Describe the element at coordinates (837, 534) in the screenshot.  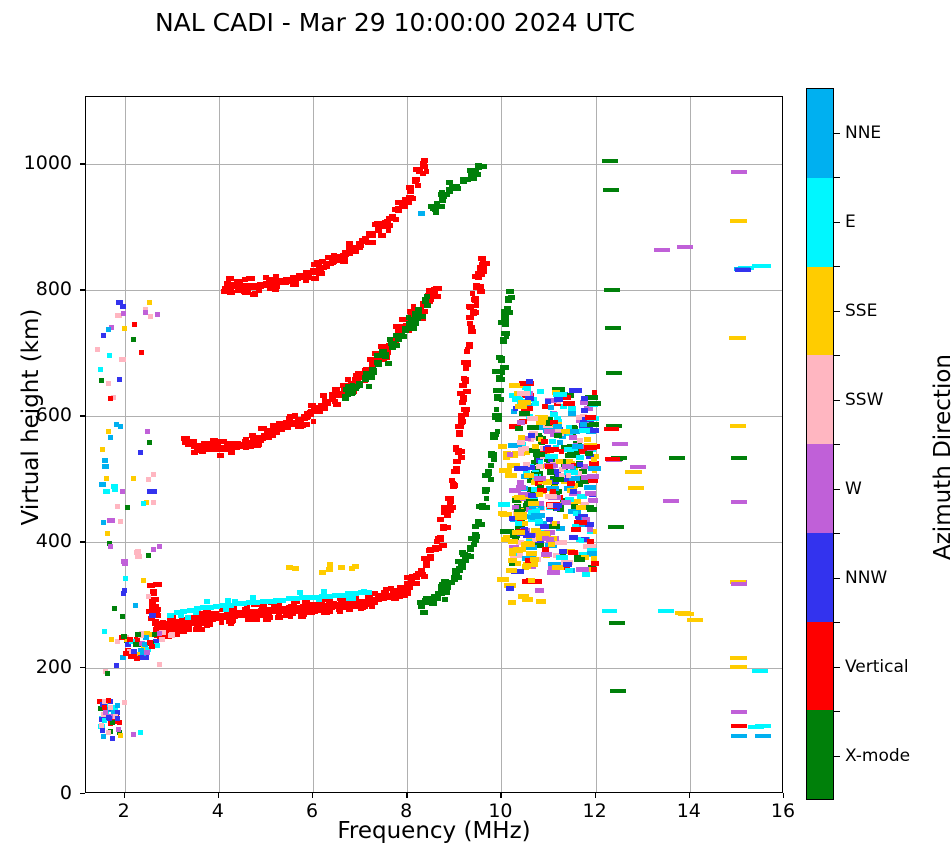
I see `colorbar-boundary-tick` at that location.